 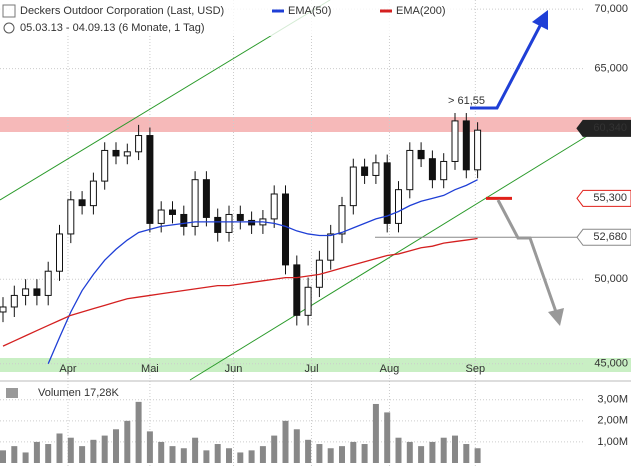 I want to click on arrows, so click(x=517, y=168).